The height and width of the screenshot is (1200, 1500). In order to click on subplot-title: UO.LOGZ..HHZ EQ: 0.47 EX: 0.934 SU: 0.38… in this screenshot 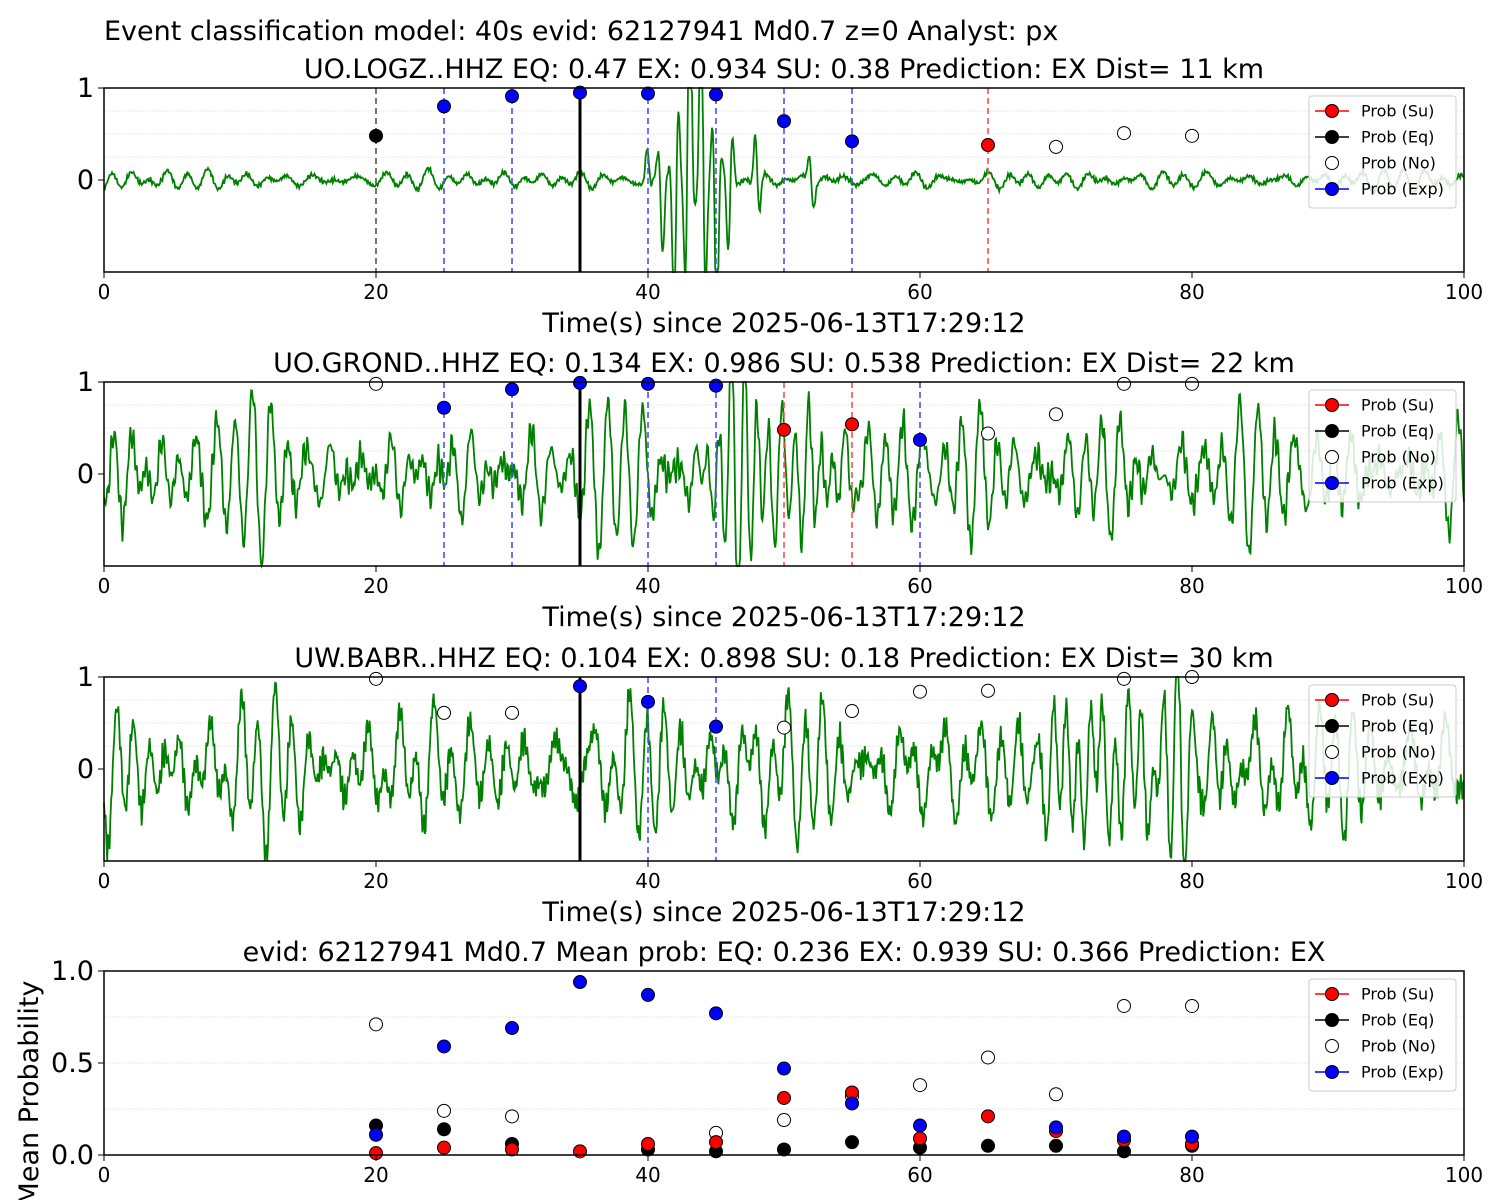, I will do `click(784, 69)`.